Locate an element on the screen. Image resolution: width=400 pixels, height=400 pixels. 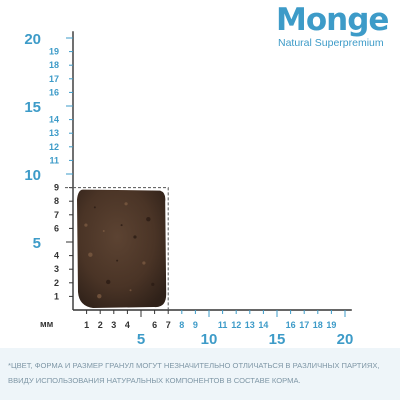
x-tick-label: 3 is located at coordinates (113, 325).